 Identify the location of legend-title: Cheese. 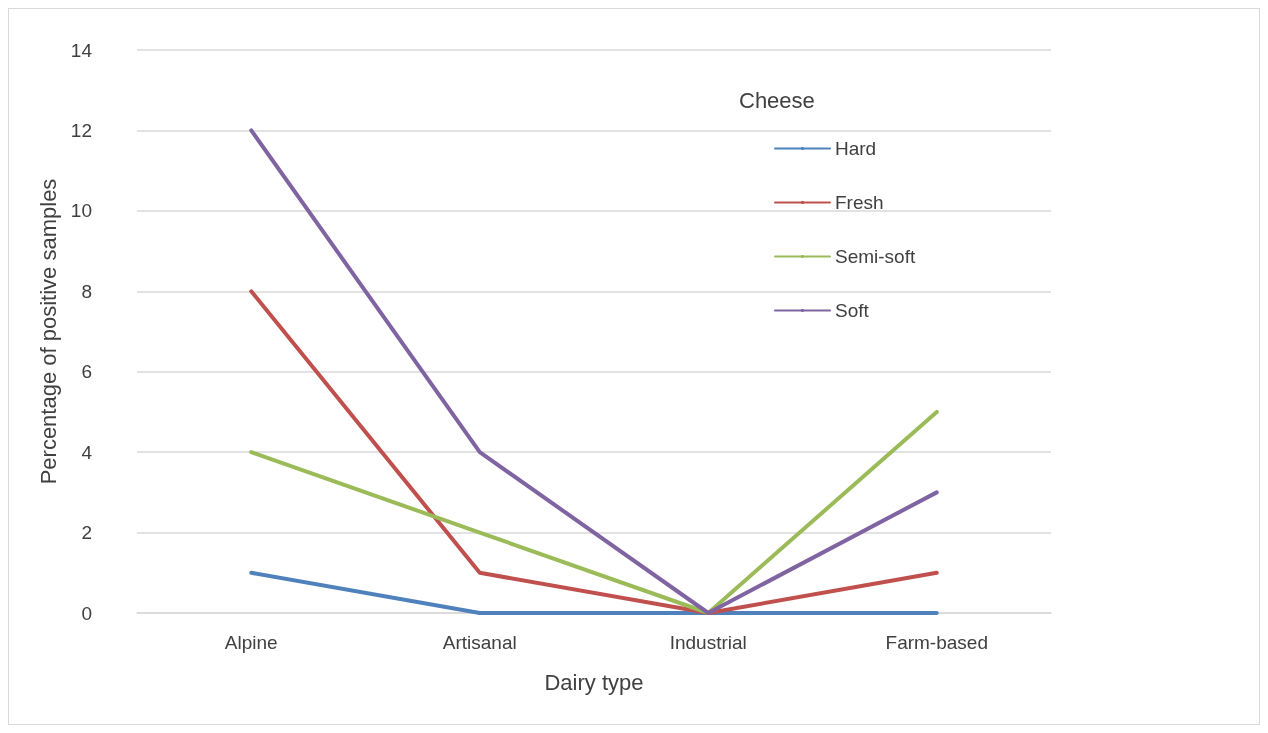
(777, 100).